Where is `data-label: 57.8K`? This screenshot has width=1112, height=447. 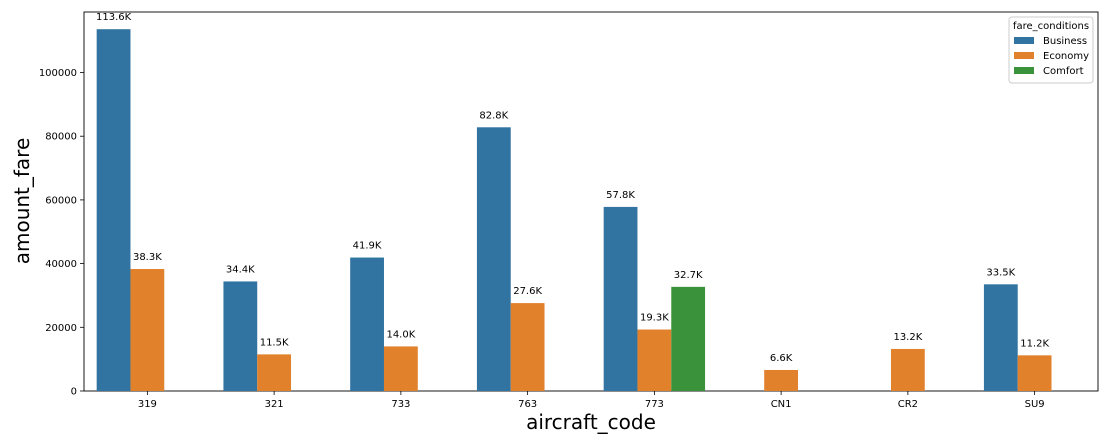 data-label: 57.8K is located at coordinates (620, 195).